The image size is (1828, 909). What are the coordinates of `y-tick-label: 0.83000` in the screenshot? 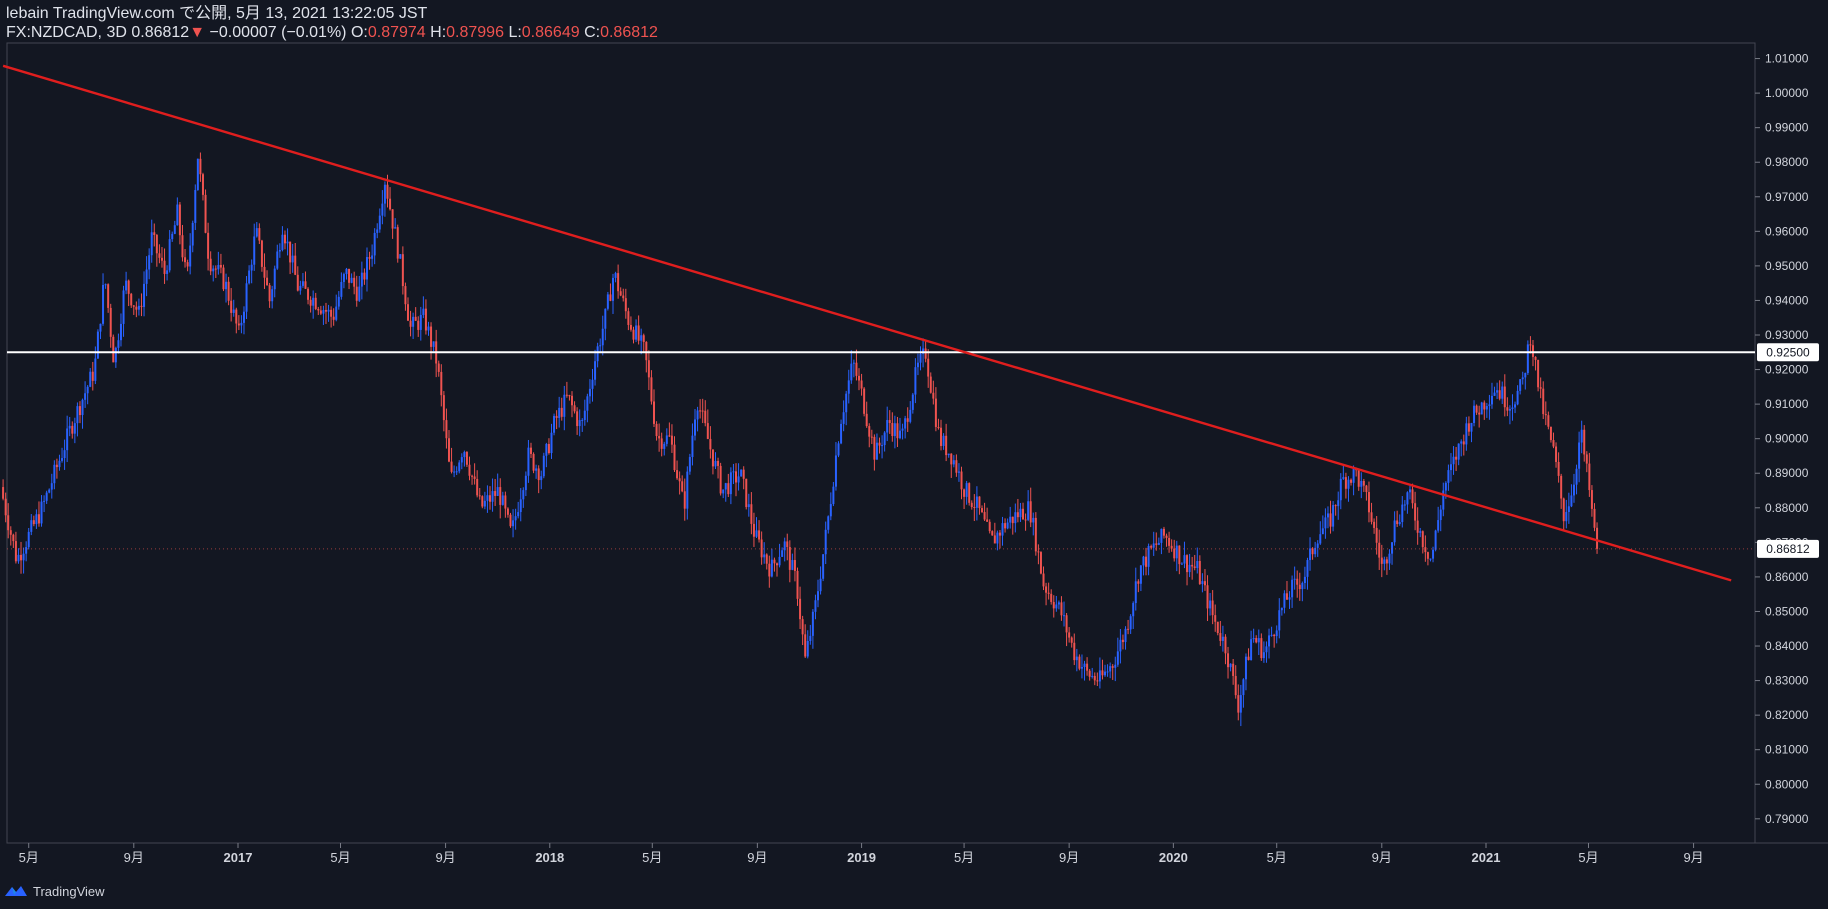 It's located at (1787, 681).